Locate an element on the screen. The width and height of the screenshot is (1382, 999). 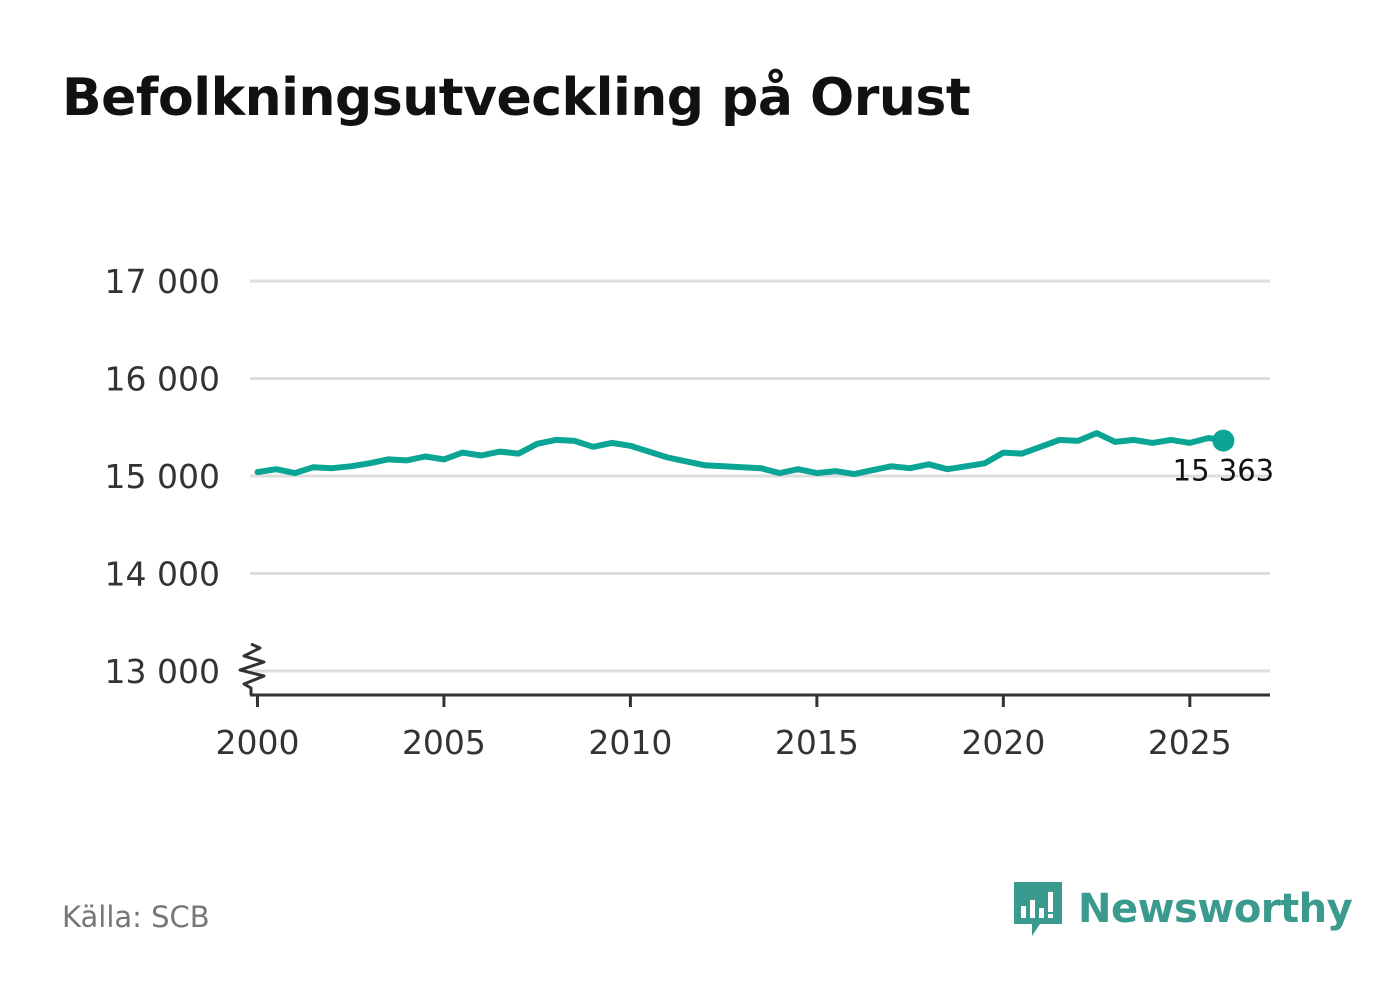
y-tick-label: 17 000 is located at coordinates (162, 281).